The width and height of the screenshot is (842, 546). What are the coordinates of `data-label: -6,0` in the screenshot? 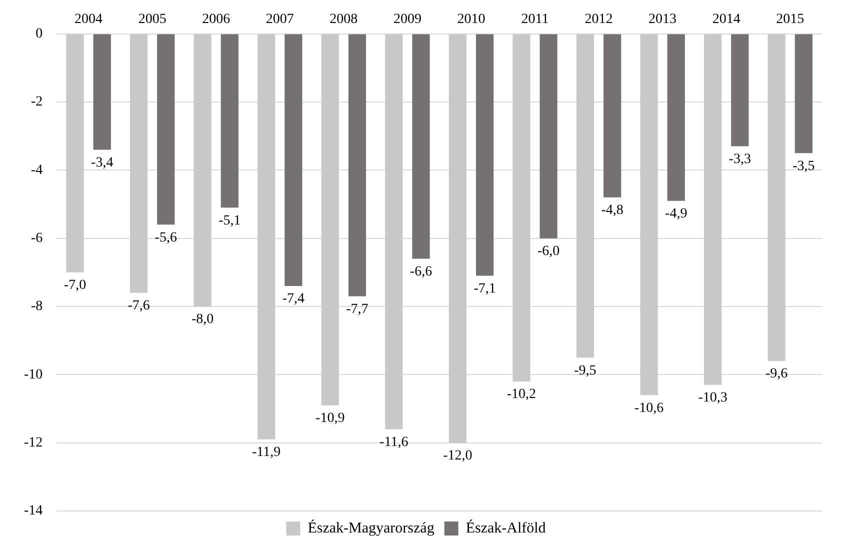 It's located at (548, 251).